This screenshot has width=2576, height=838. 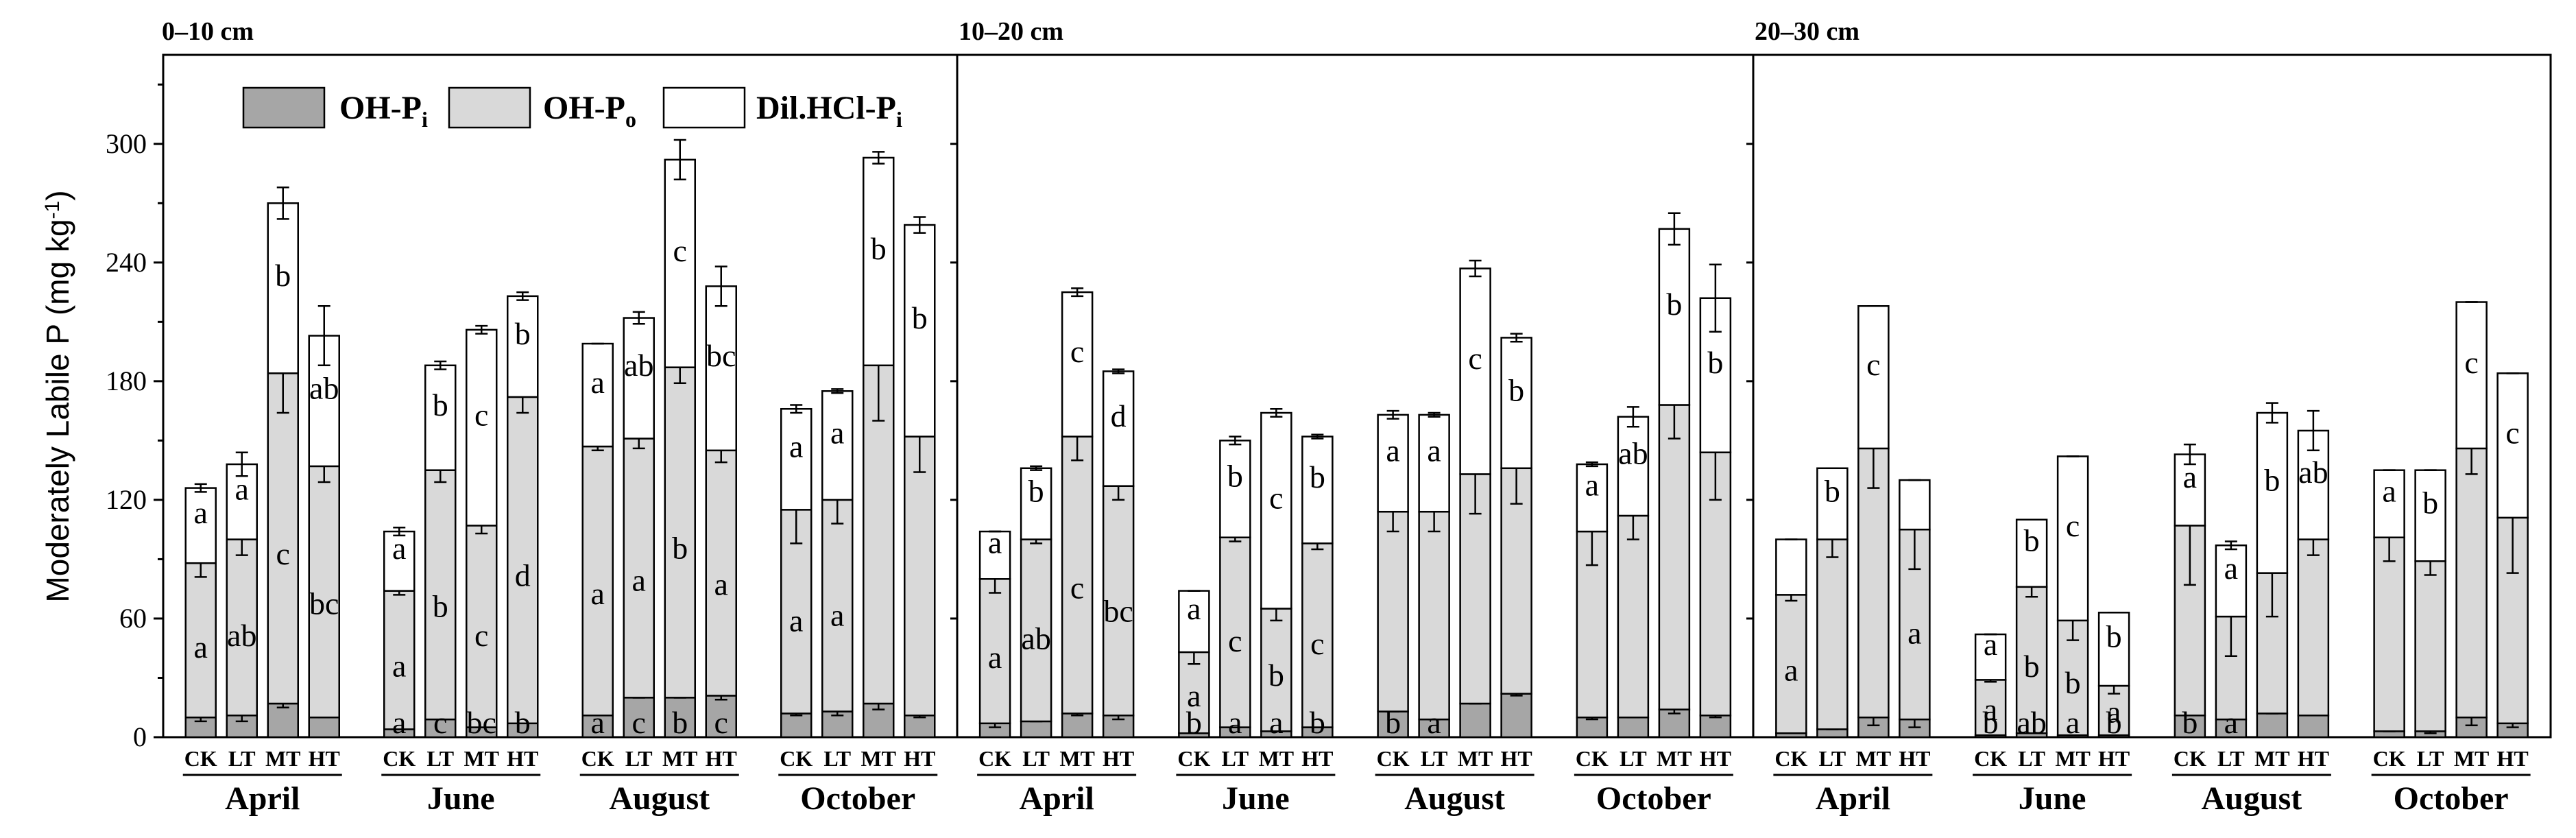 I want to click on legend-swatch-ohpo, so click(x=490, y=107).